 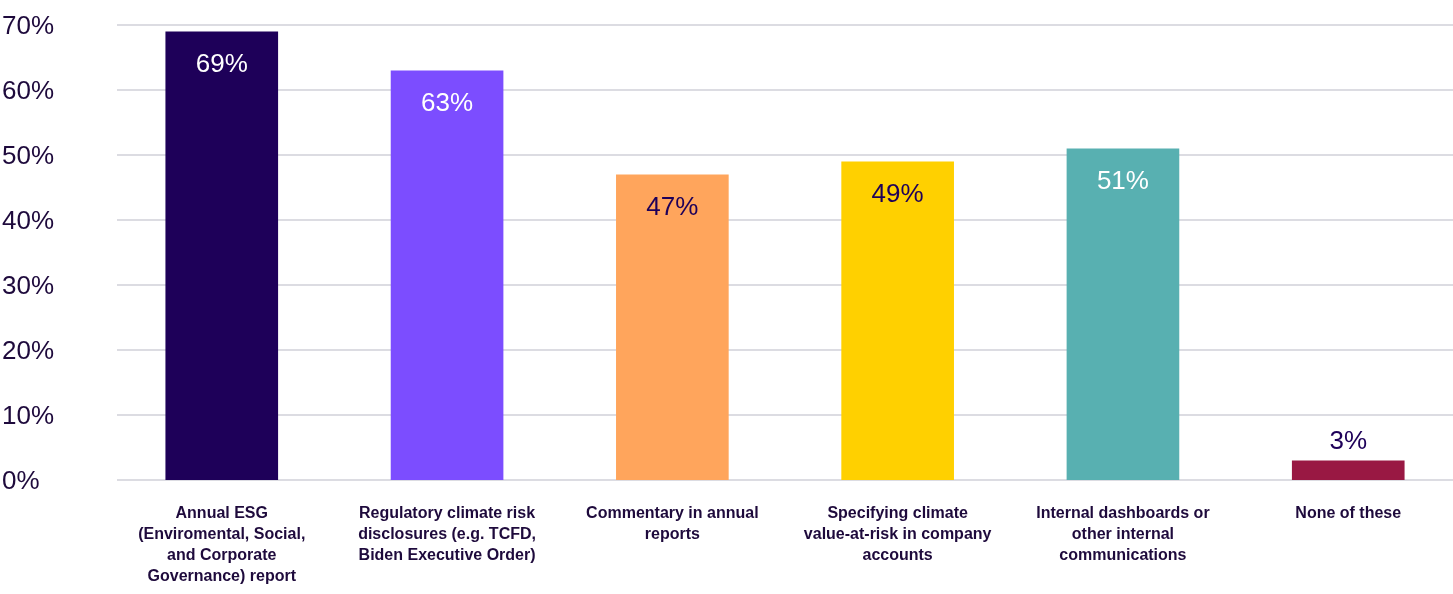 I want to click on y-tick-label: 40%, so click(x=28, y=220).